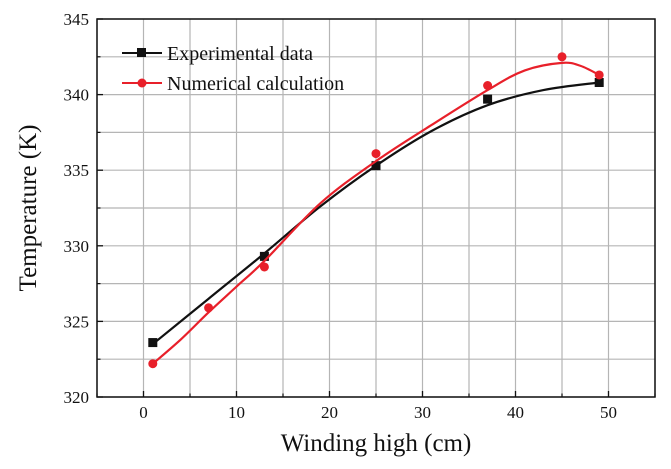  What do you see at coordinates (77, 321) in the screenshot?
I see `y-tick-label: 325` at bounding box center [77, 321].